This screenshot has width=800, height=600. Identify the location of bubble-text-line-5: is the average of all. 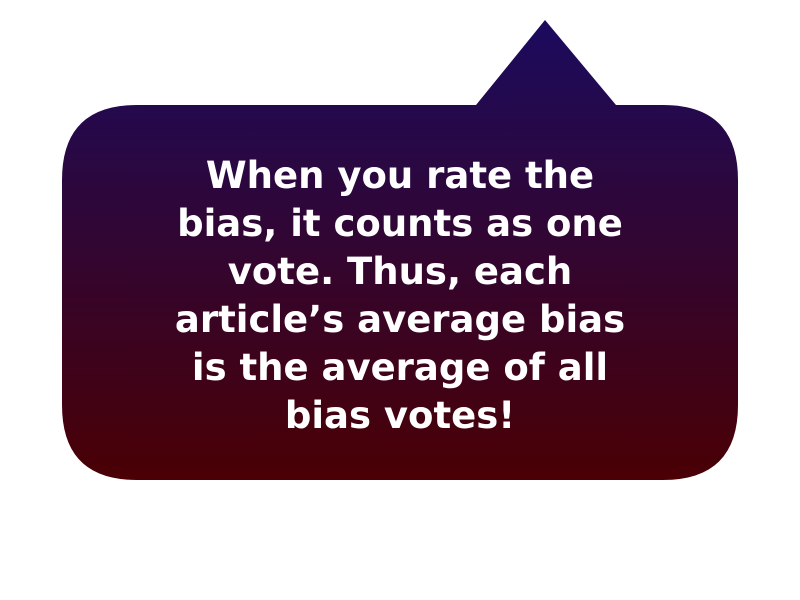
(400, 367).